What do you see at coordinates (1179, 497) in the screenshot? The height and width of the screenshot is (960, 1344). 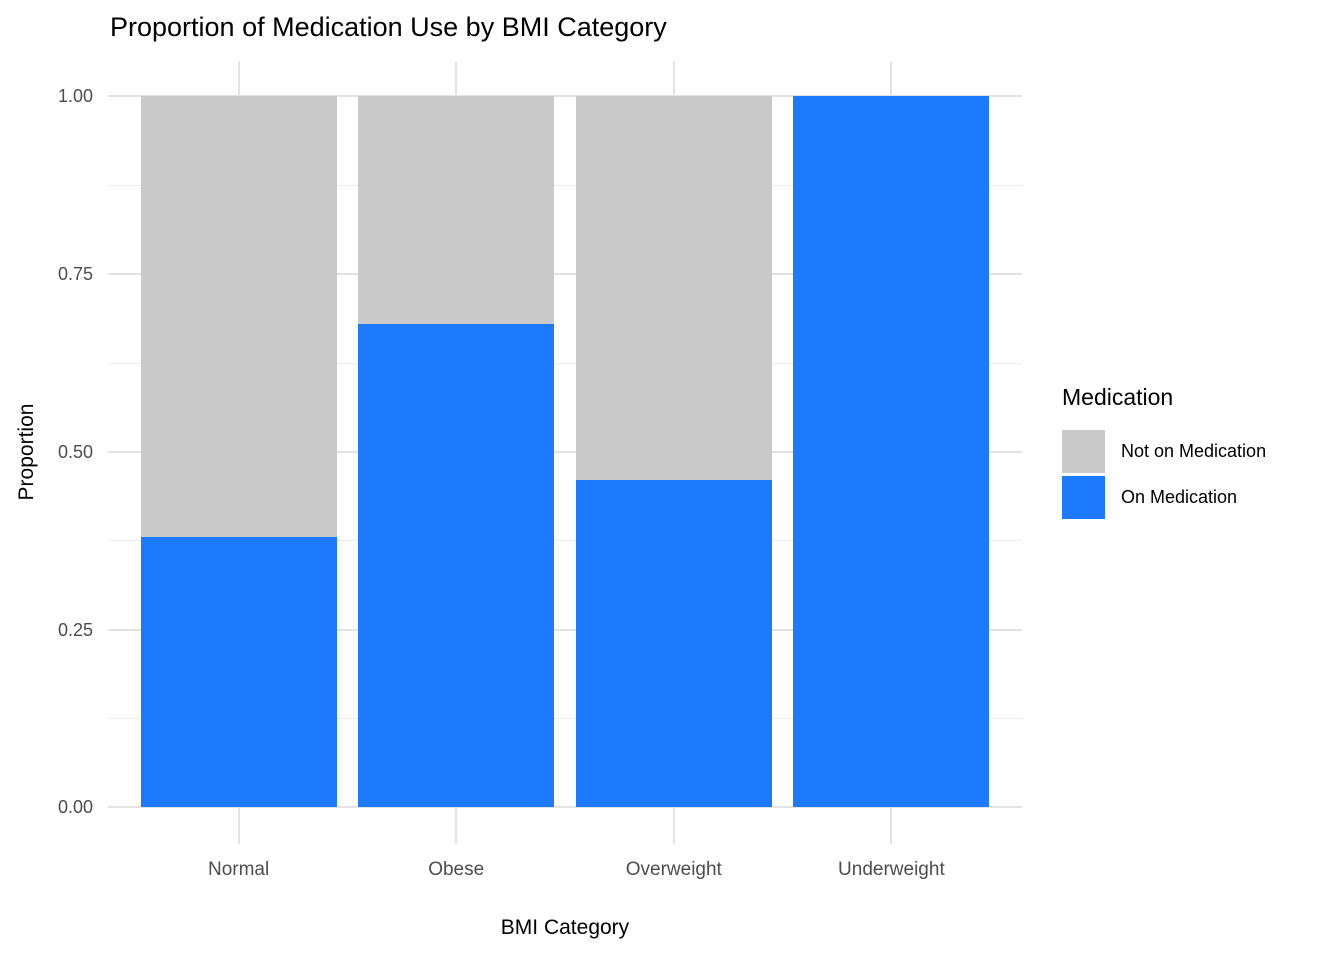 I see `legend-label-on-medication: On Medication` at bounding box center [1179, 497].